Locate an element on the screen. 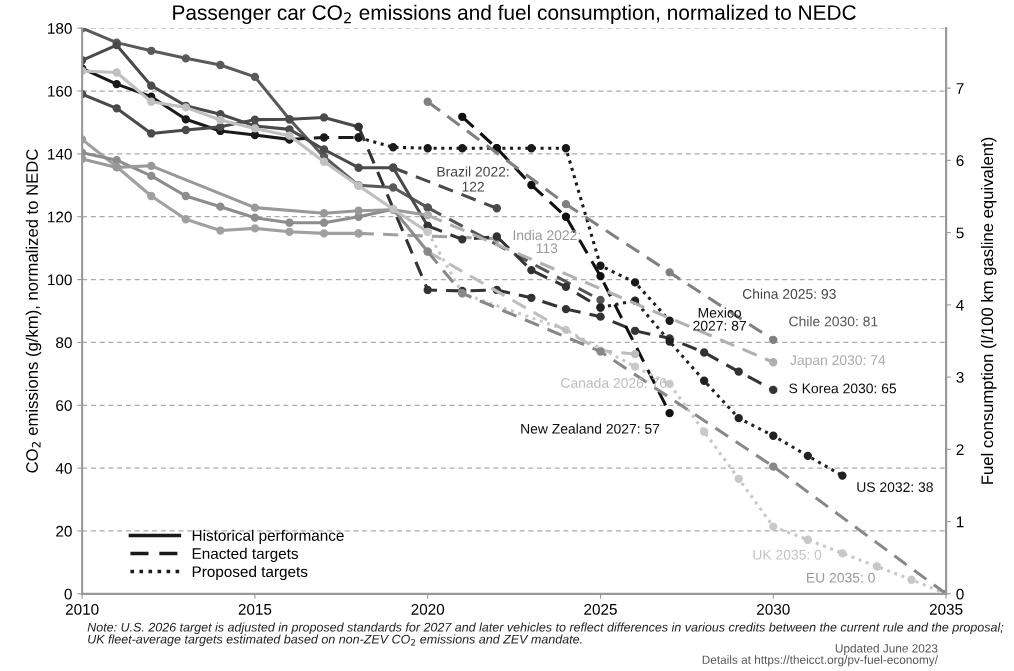  x-tick-label: 2030 is located at coordinates (773, 609).